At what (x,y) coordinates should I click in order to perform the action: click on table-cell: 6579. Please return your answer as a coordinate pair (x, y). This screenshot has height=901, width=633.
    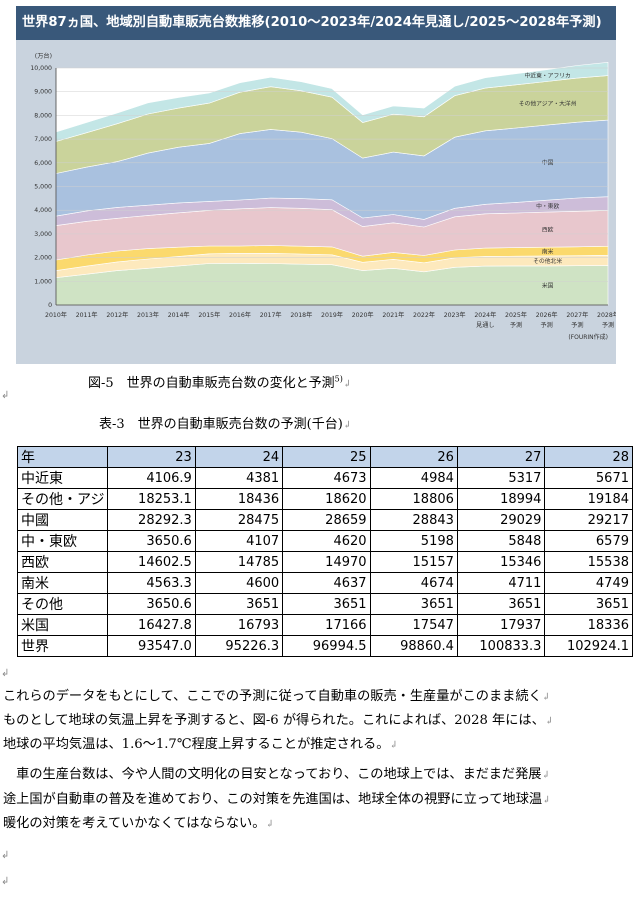
    Looking at the image, I should click on (588, 541).